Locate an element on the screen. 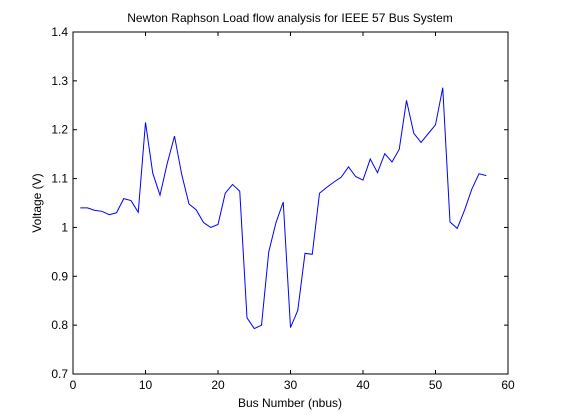 The image size is (561, 420). y-tick-label: 1.4 is located at coordinates (59, 32).